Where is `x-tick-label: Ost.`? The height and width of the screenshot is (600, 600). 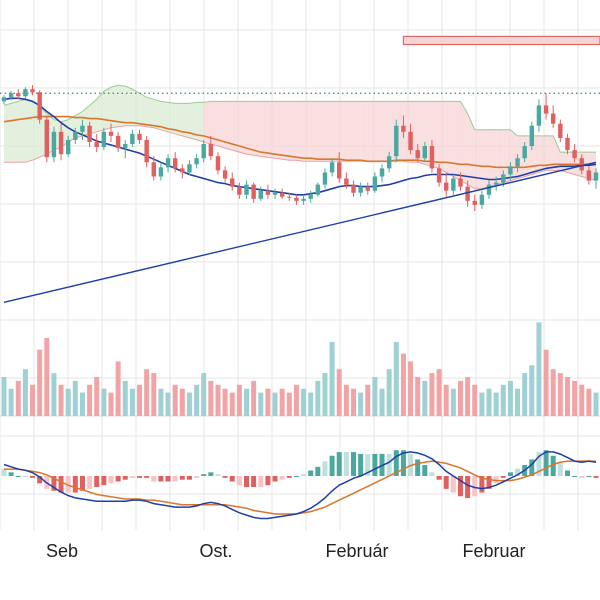
x-tick-label: Ost. is located at coordinates (215, 551).